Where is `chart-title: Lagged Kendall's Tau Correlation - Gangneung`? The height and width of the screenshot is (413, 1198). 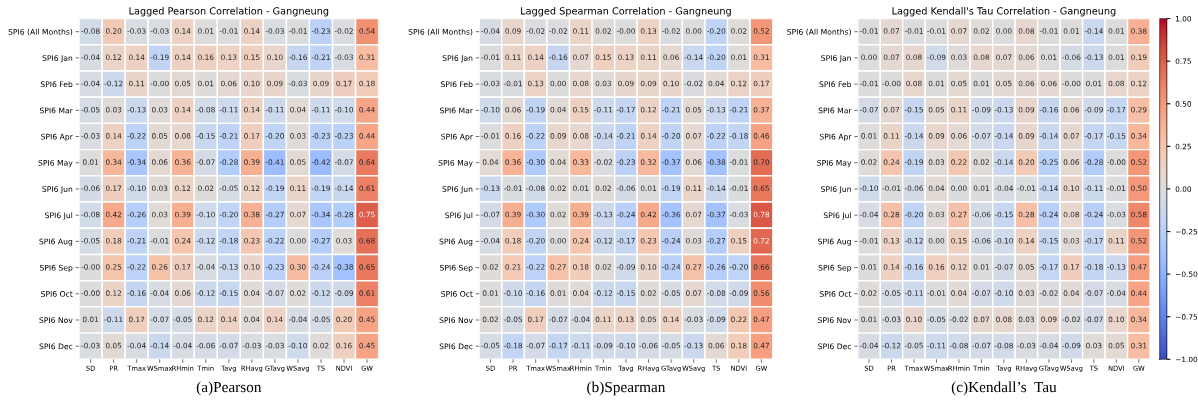
chart-title: Lagged Kendall's Tau Correlation - Gangneung is located at coordinates (1004, 12).